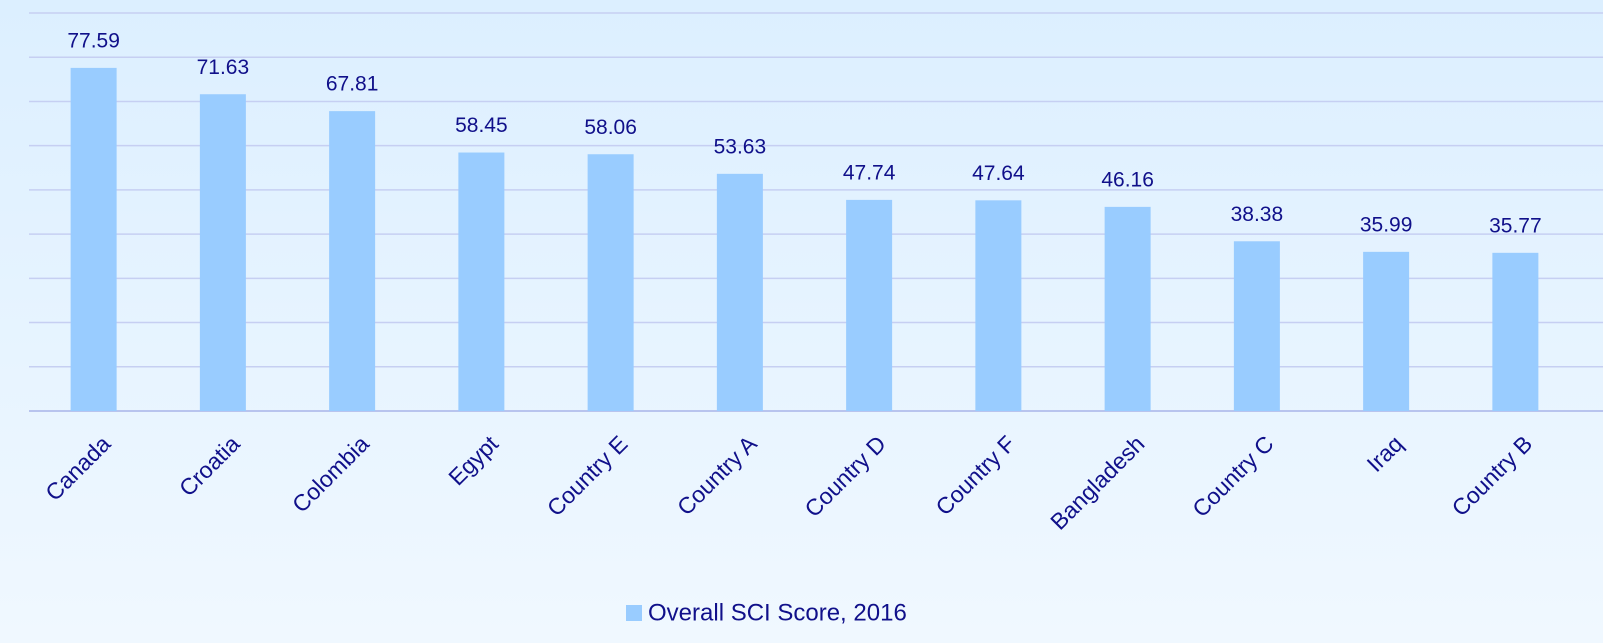  Describe the element at coordinates (481, 125) in the screenshot. I see `data-label: 58.45` at that location.